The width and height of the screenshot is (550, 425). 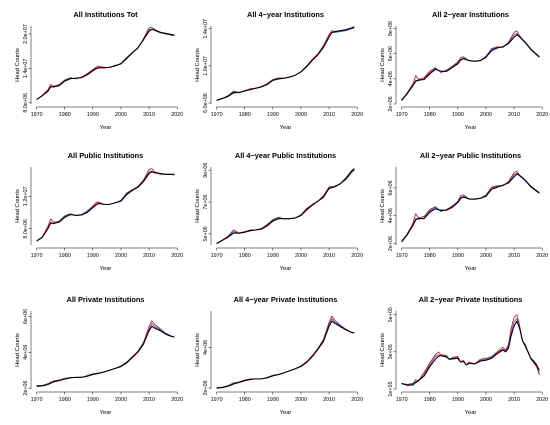 What do you see at coordinates (285, 155) in the screenshot?
I see `panel-title: All 4−year Public Institutions` at bounding box center [285, 155].